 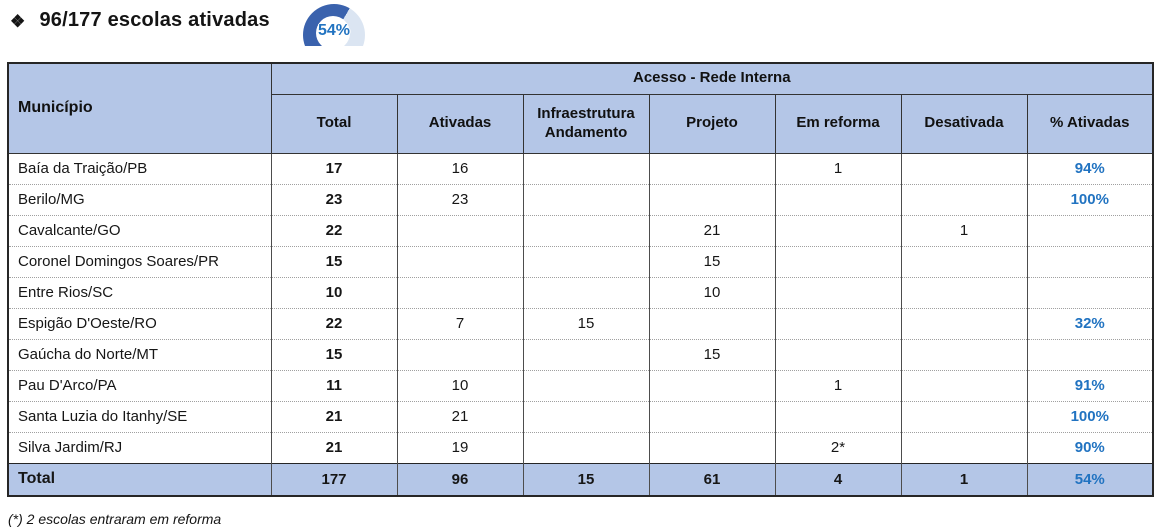 What do you see at coordinates (139, 385) in the screenshot?
I see `municipality-cell: Pau D'Arco/PA` at bounding box center [139, 385].